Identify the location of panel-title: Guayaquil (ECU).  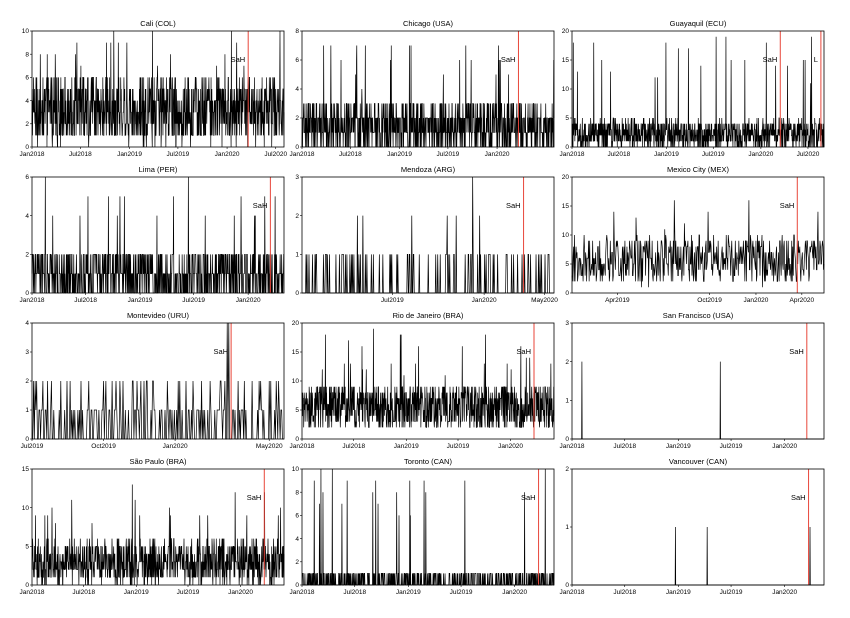
(698, 23).